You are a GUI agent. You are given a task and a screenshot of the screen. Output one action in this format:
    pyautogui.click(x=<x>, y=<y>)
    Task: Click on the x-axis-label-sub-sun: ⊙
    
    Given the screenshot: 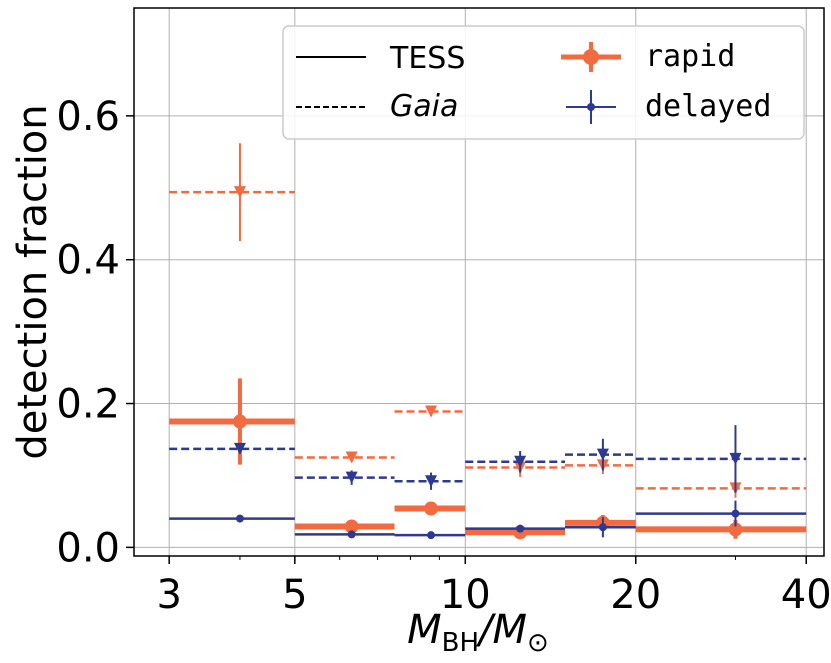 What is the action you would take?
    pyautogui.click(x=538, y=643)
    